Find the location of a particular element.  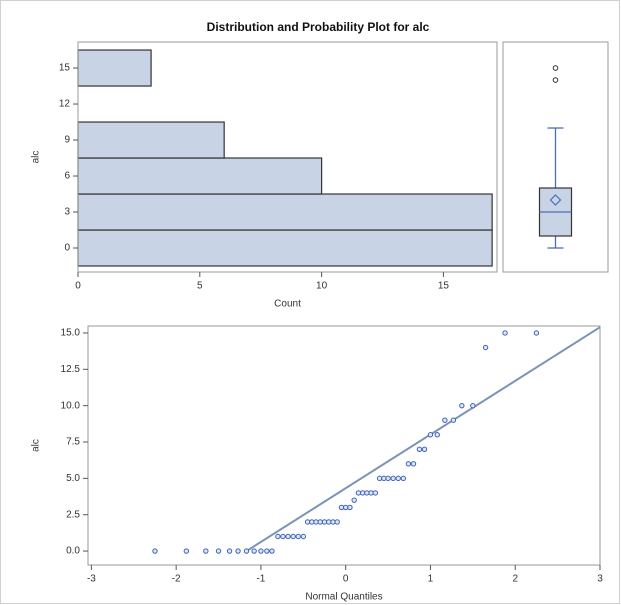

x-axis-label: Count is located at coordinates (287, 304).